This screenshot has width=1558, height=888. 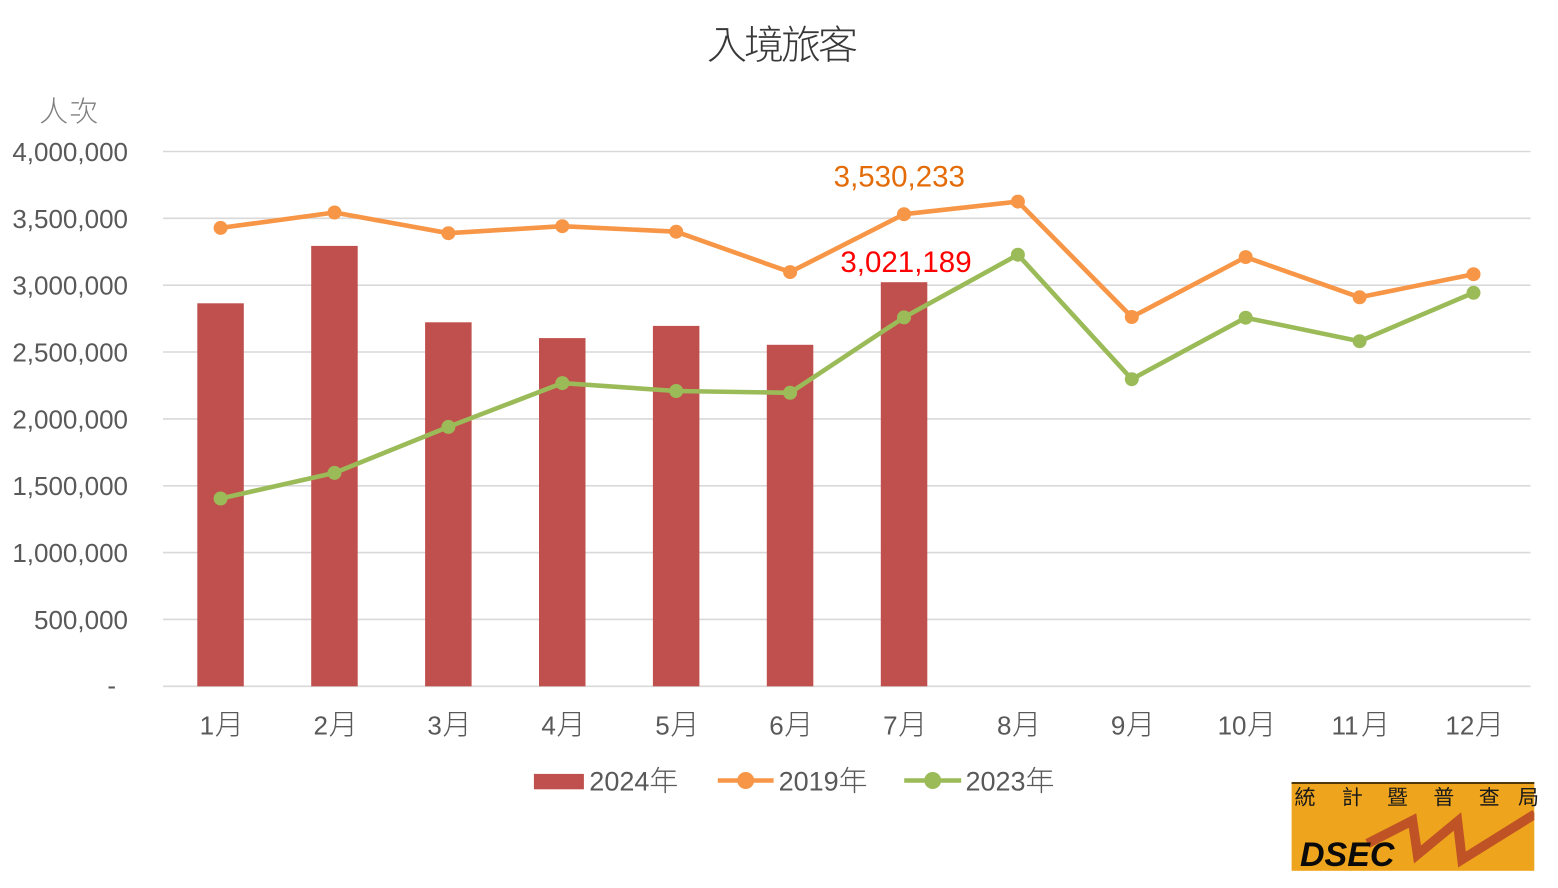 What do you see at coordinates (662, 726) in the screenshot?
I see `svg-text: 5` at bounding box center [662, 726].